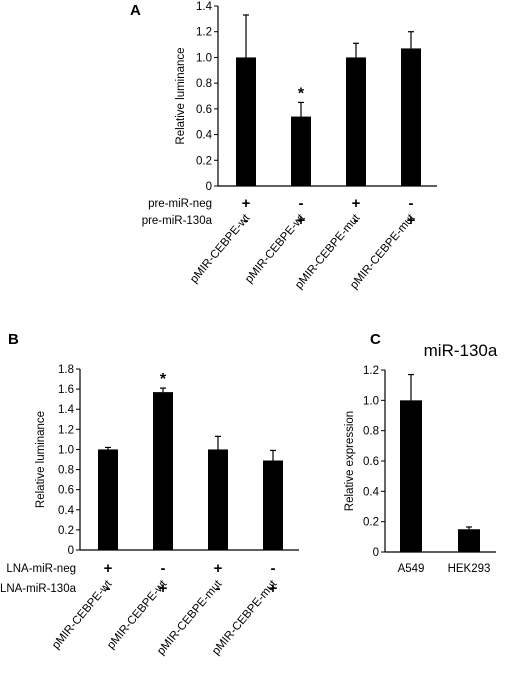  Describe the element at coordinates (469, 569) in the screenshot. I see `category-label: HEK293` at that location.